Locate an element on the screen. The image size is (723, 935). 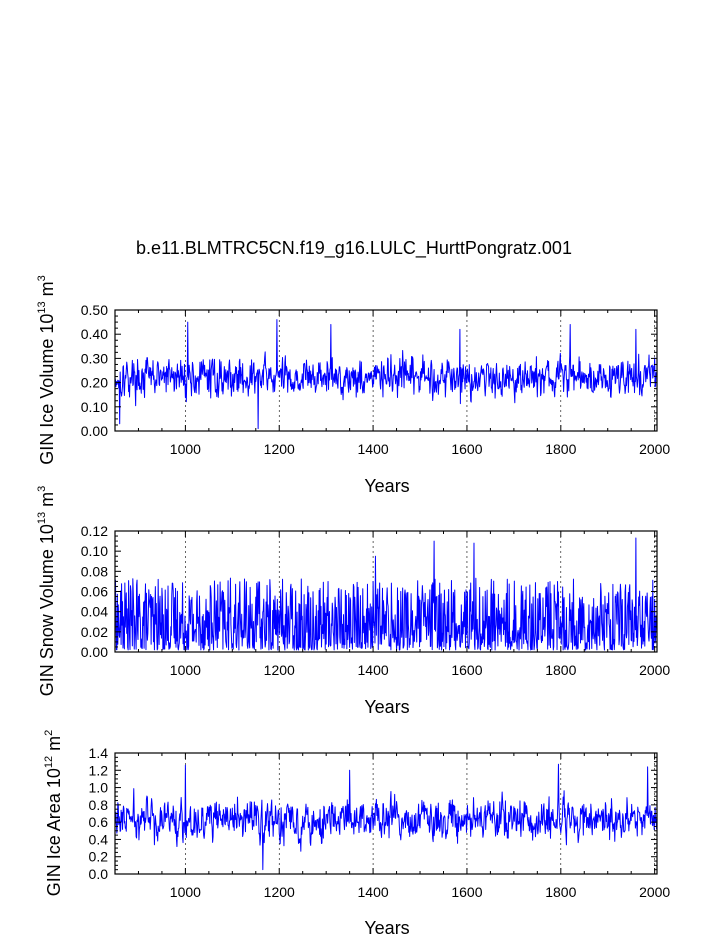
ice-volume-x-tick-label: 1000 is located at coordinates (185, 449).